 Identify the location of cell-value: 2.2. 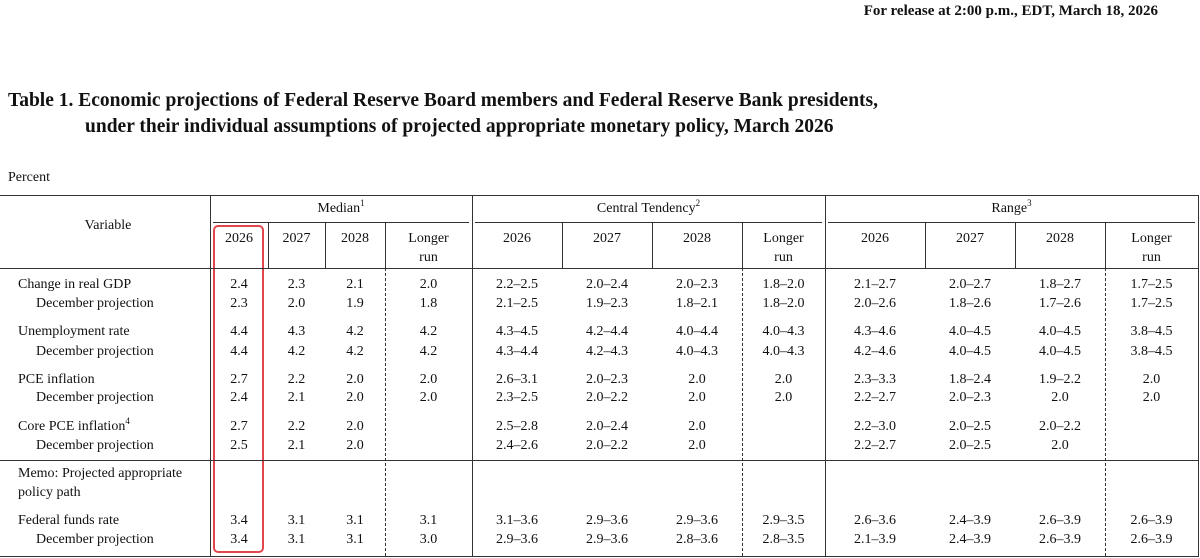
(296, 379).